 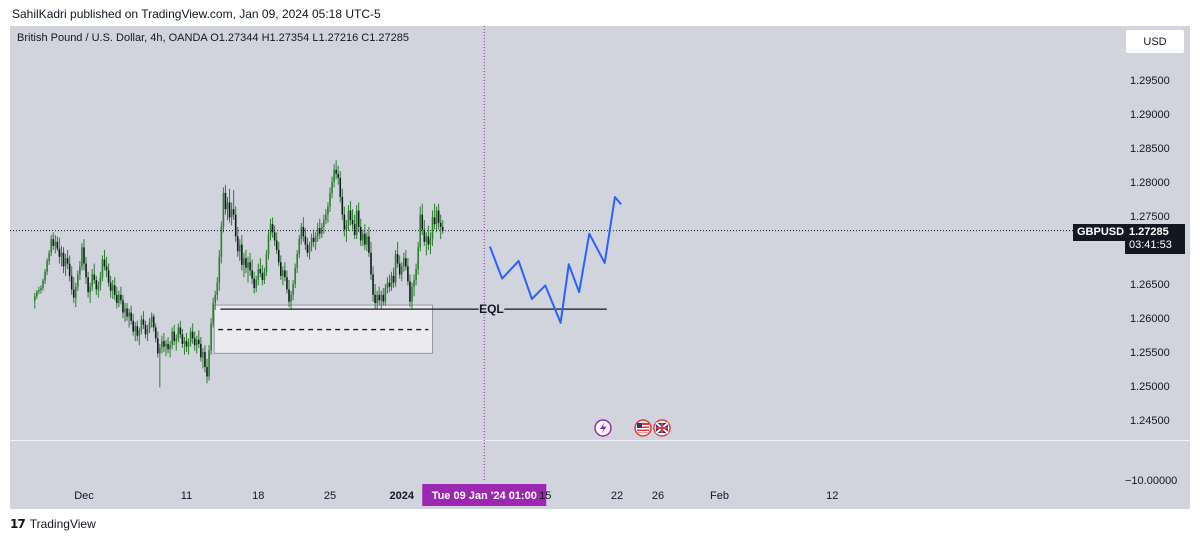 I want to click on x-tick-label: 11, so click(x=186, y=496).